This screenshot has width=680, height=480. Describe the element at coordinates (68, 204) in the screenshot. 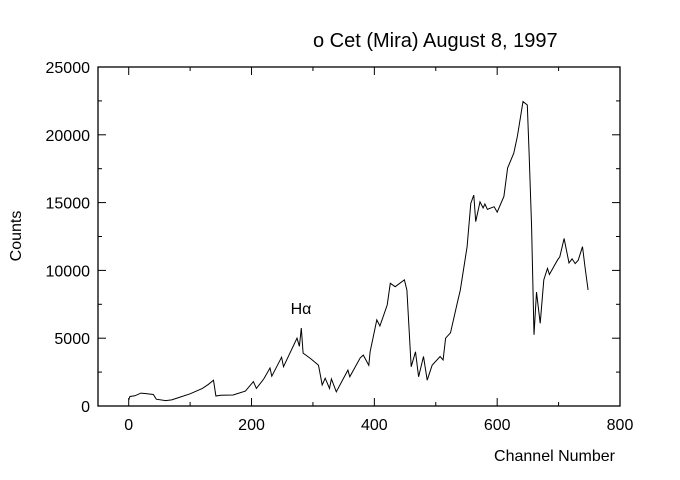

I see `y-tick-label: 15000` at that location.